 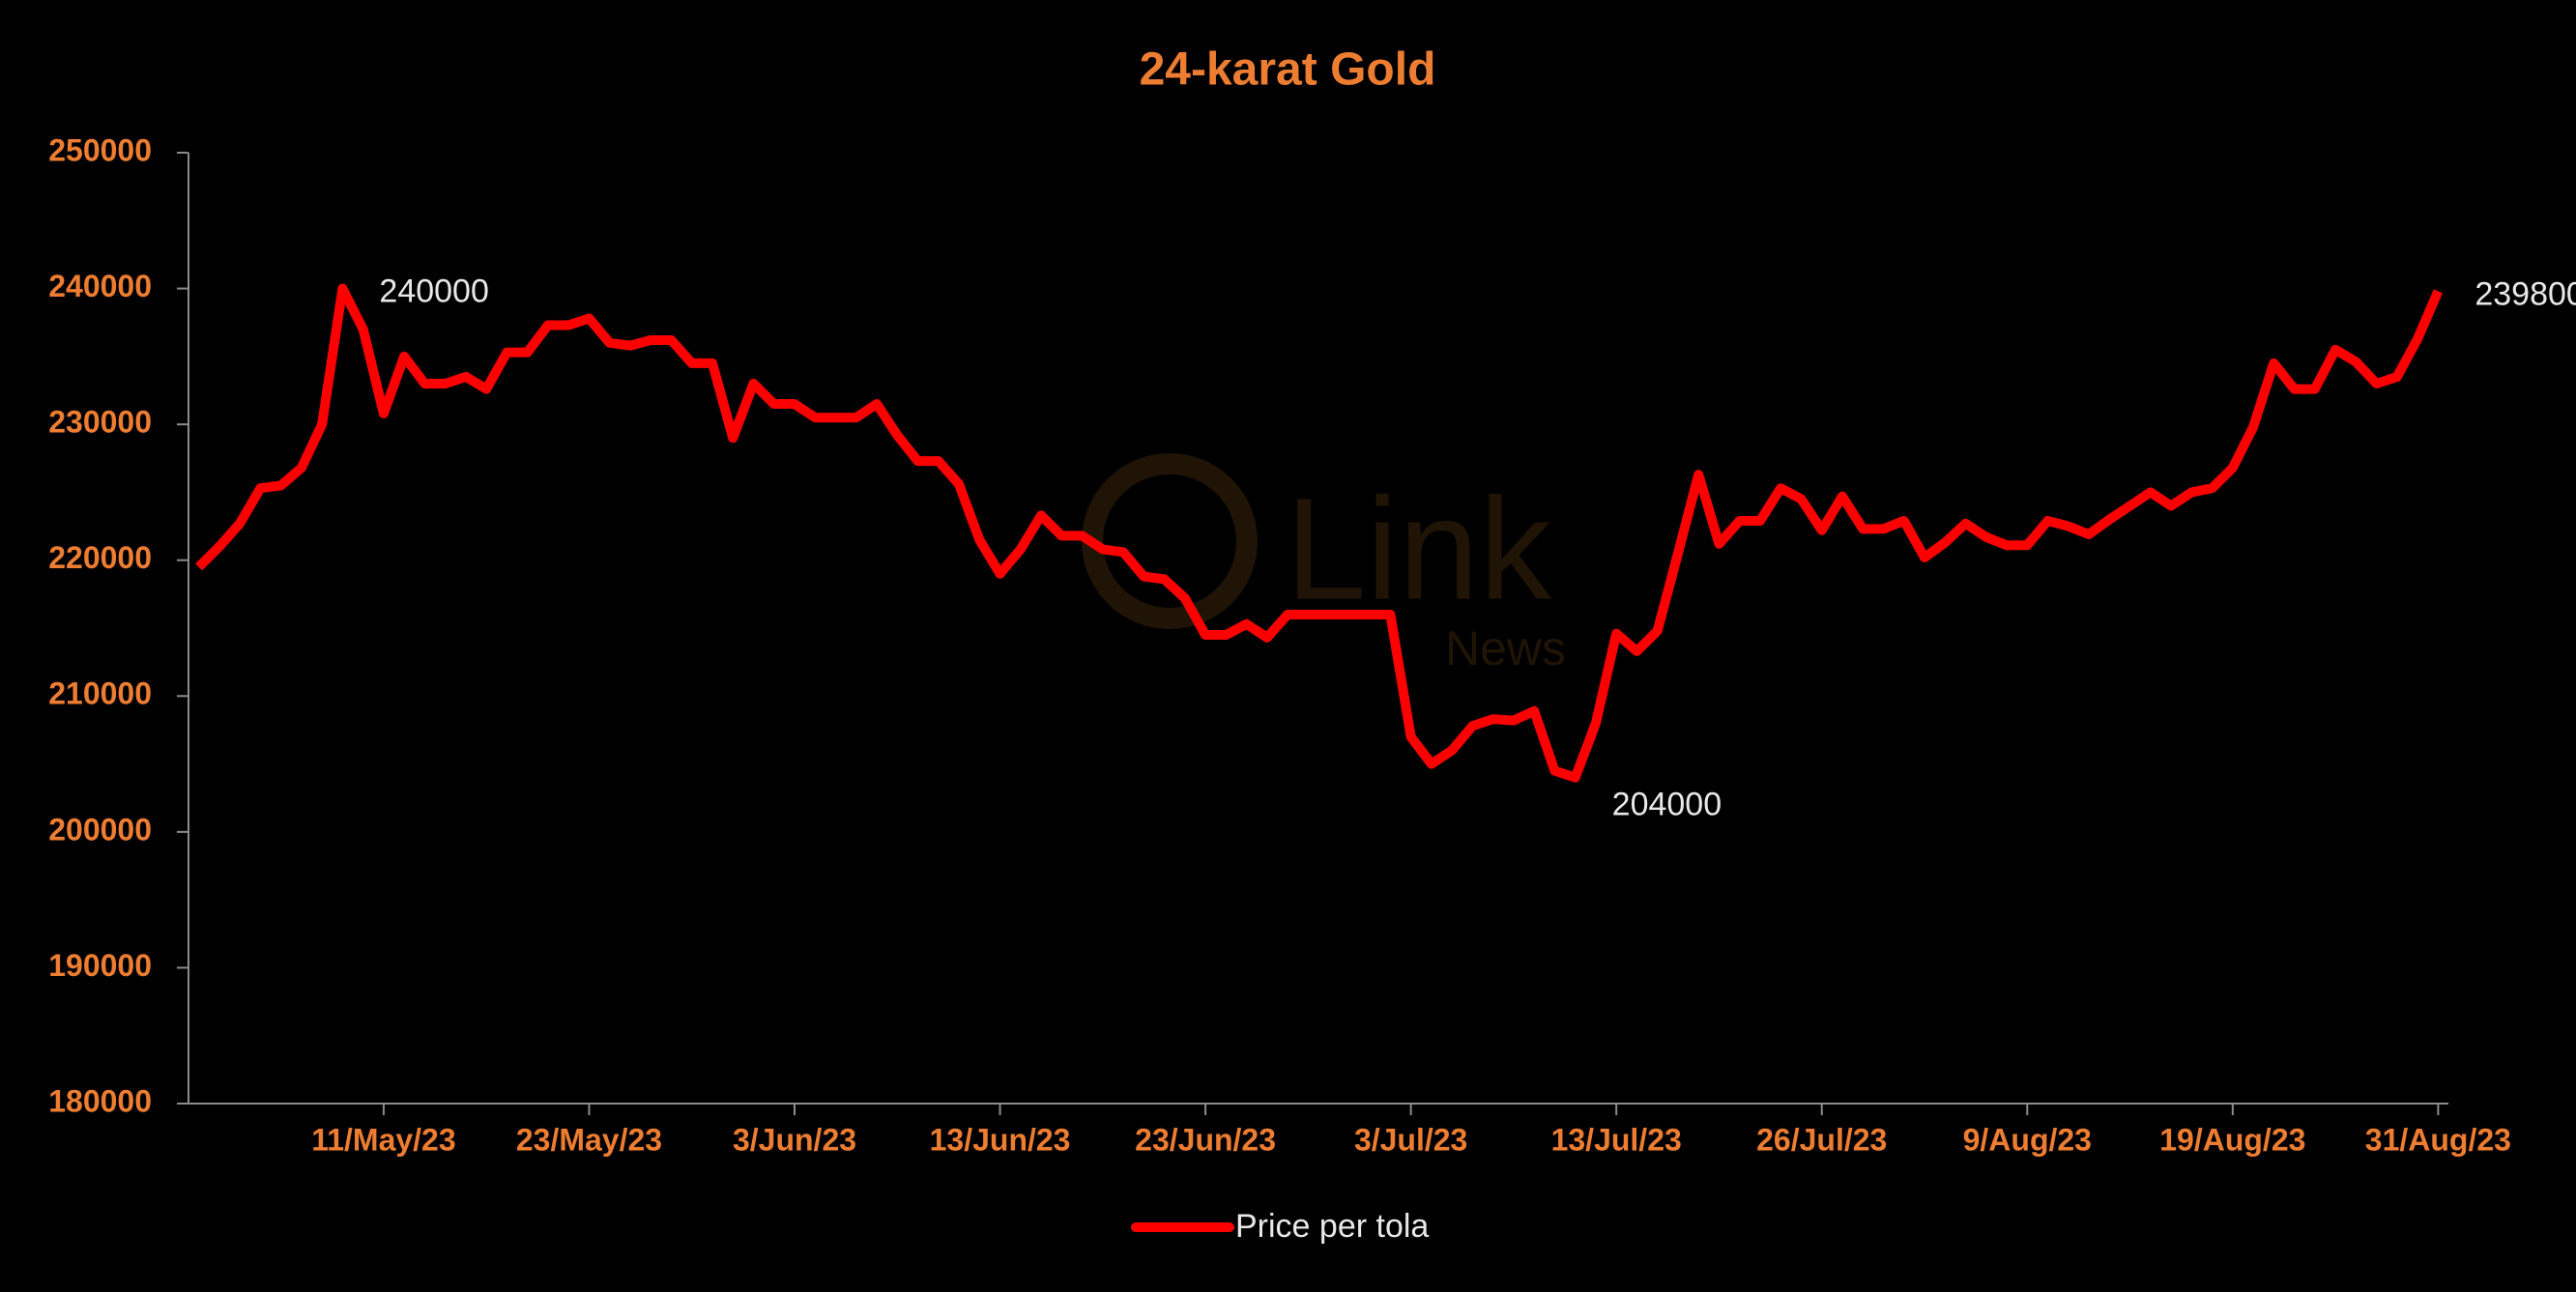 I want to click on watermark-subtext: News, so click(x=1505, y=648).